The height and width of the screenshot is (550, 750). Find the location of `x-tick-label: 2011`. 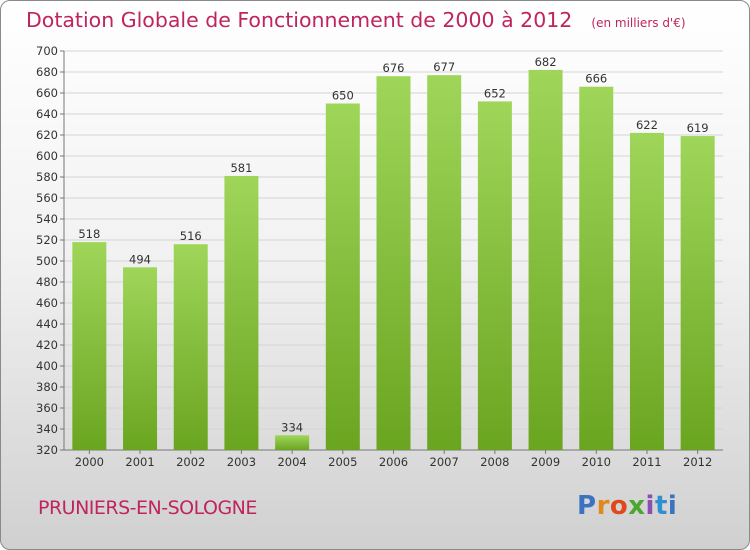

x-tick-label: 2011 is located at coordinates (646, 462).